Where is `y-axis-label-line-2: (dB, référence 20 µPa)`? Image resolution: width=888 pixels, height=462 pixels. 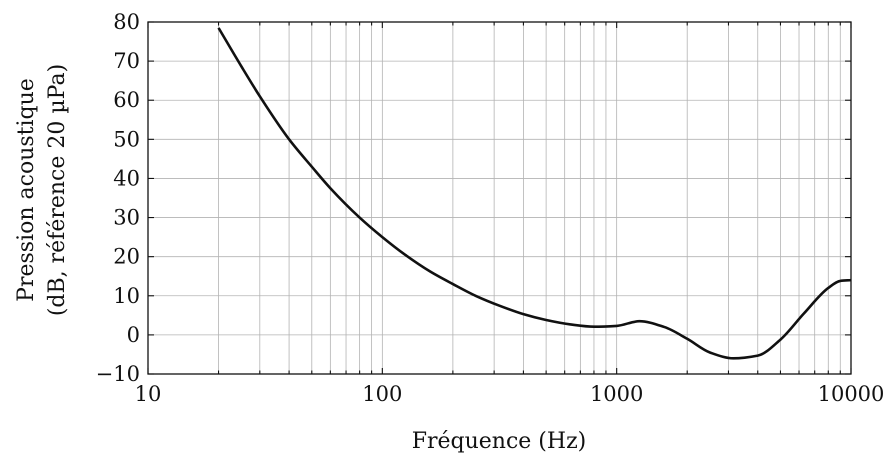
y-axis-label-line-2: (dB, référence 20 µPa) is located at coordinates (57, 190).